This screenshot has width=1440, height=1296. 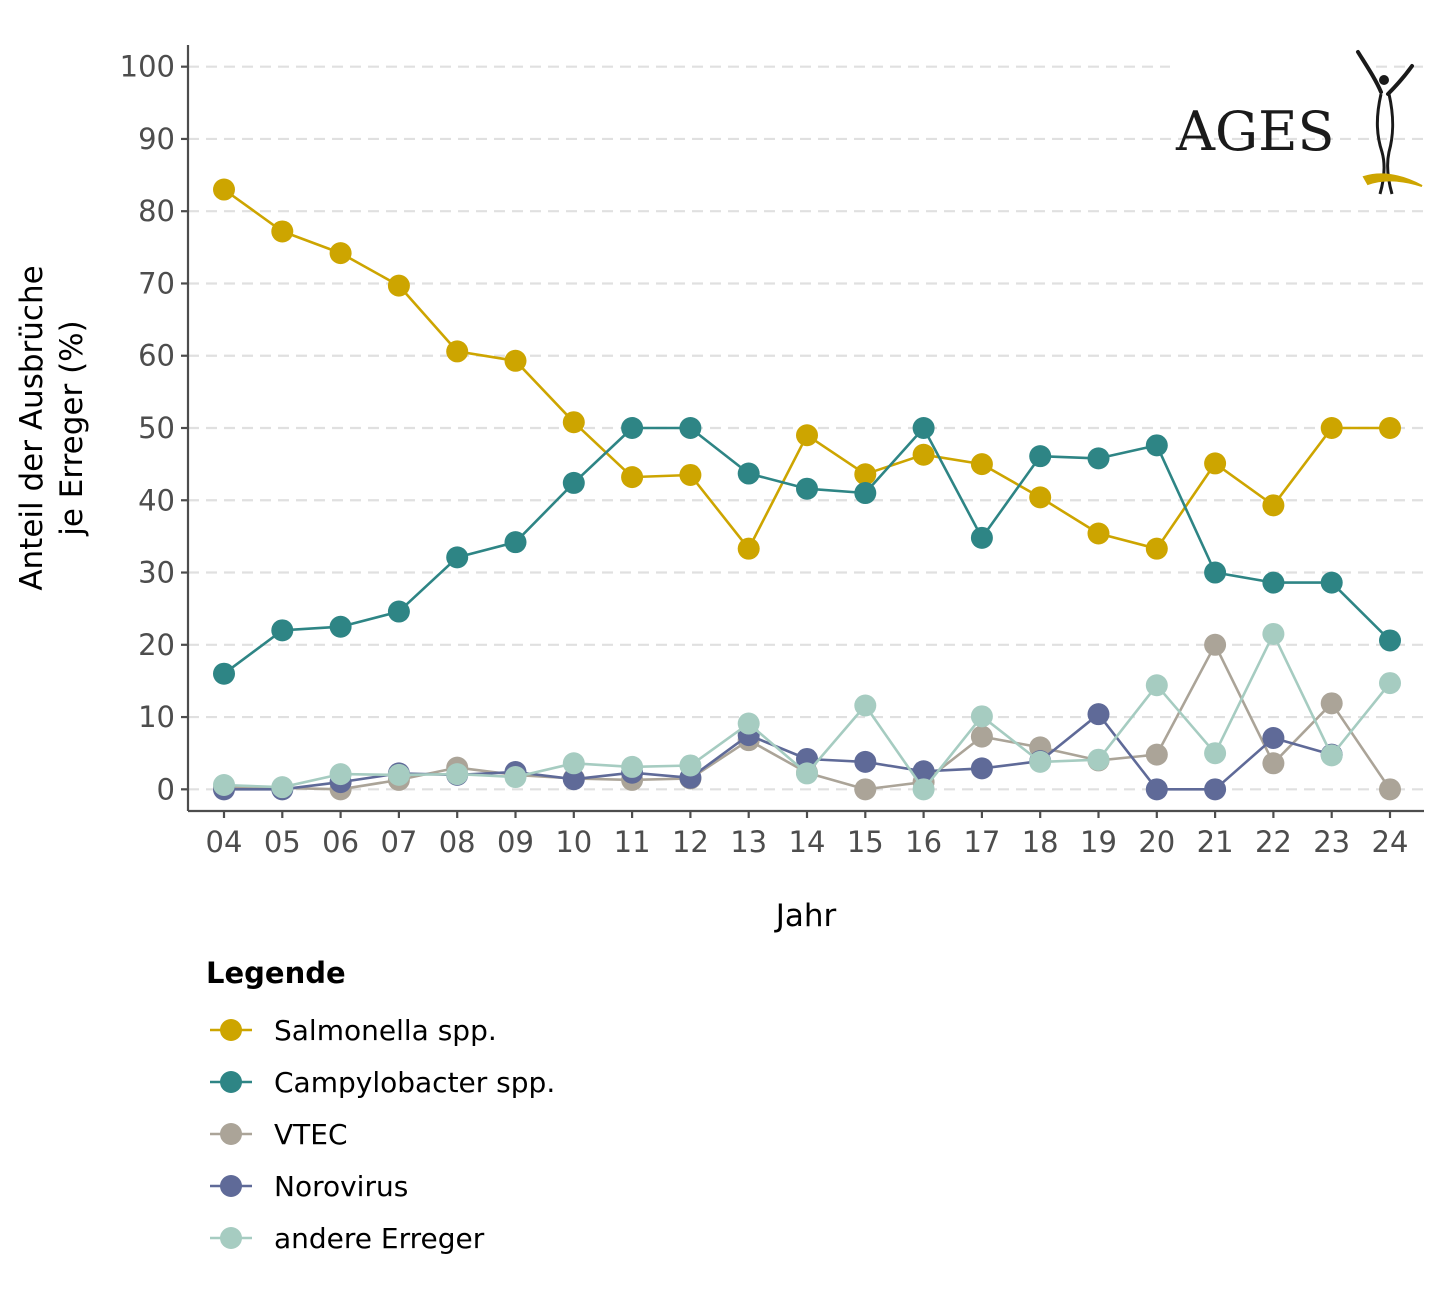 I want to click on x-tick-label: 24, so click(x=1390, y=842).